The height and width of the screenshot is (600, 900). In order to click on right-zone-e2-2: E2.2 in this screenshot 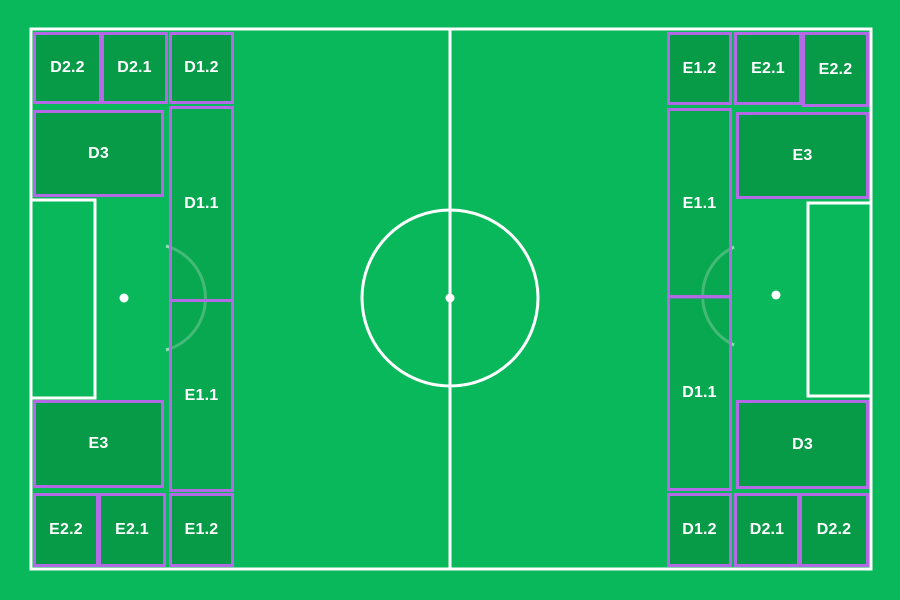, I will do `click(835, 69)`.